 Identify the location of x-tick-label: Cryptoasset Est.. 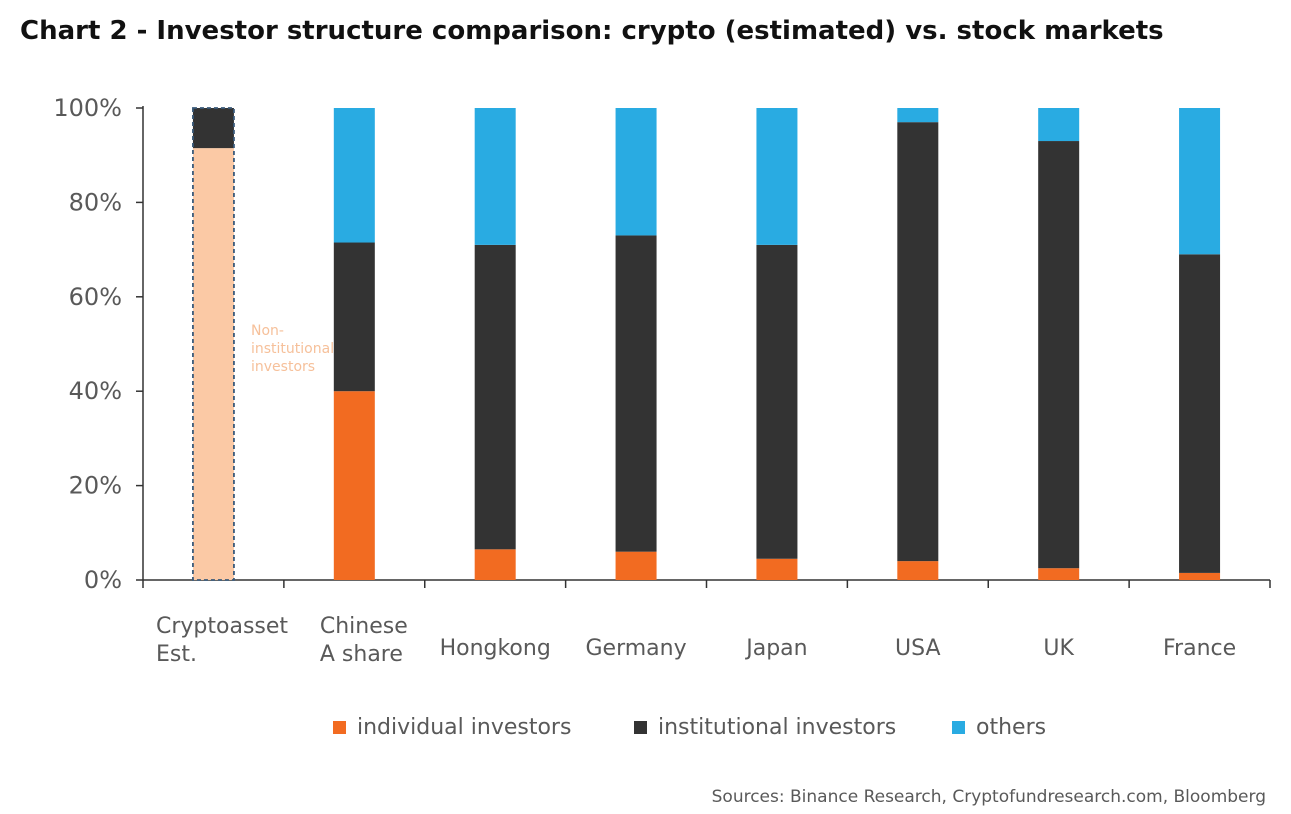
(222, 640).